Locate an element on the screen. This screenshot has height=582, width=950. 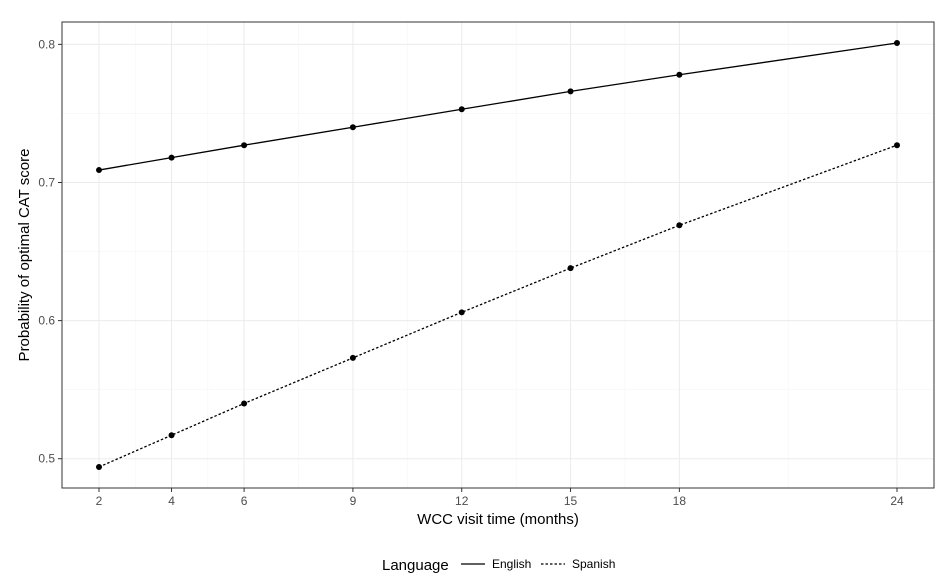
y-tick-label: 0.7 is located at coordinates (46, 182).